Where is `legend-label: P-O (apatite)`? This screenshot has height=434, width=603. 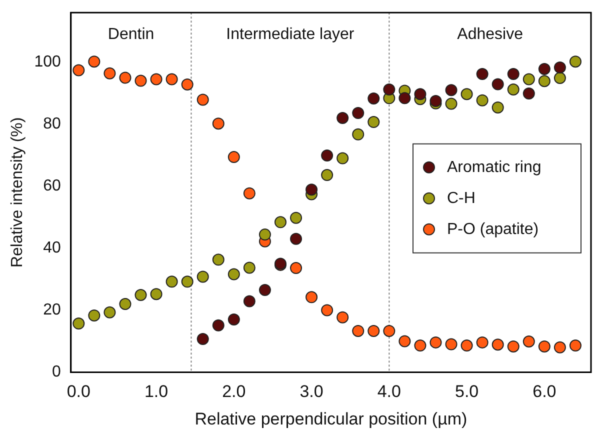 legend-label: P-O (apatite) is located at coordinates (493, 229).